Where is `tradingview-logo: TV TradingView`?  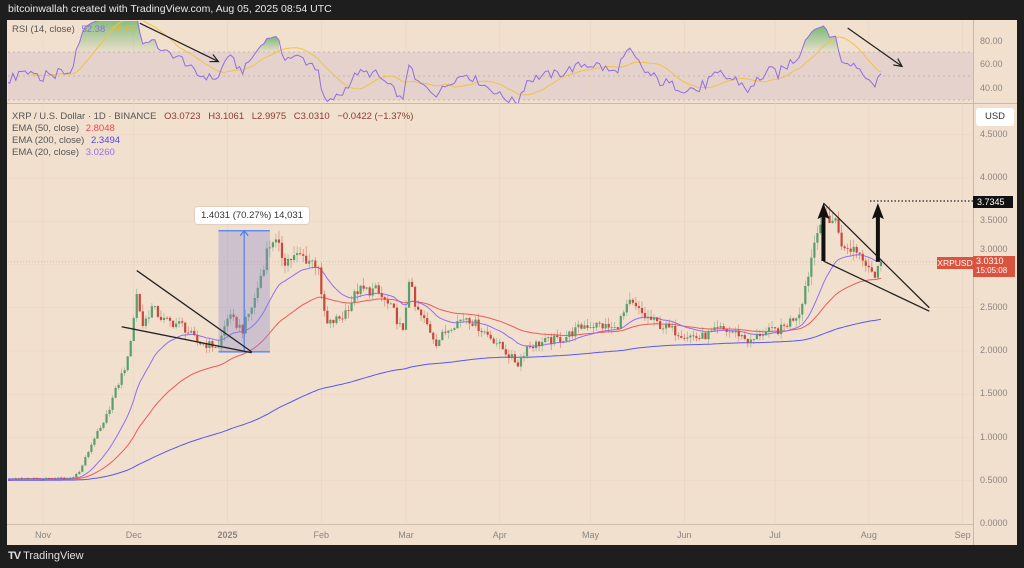
tradingview-logo: TV TradingView is located at coordinates (46, 556).